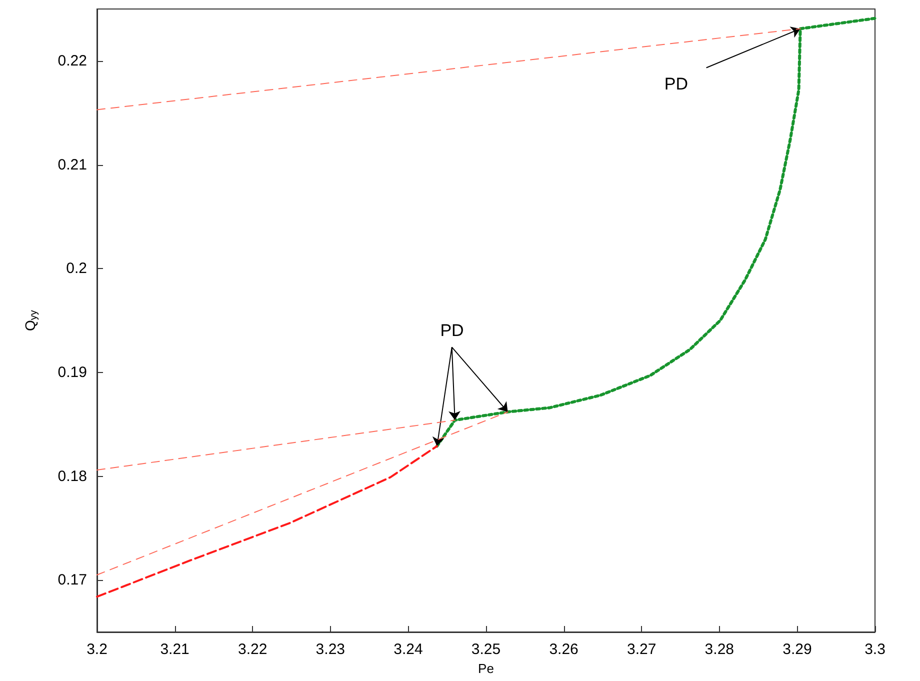 Image resolution: width=920 pixels, height=681 pixels. What do you see at coordinates (563, 649) in the screenshot?
I see `x-tick-label: 3.26` at bounding box center [563, 649].